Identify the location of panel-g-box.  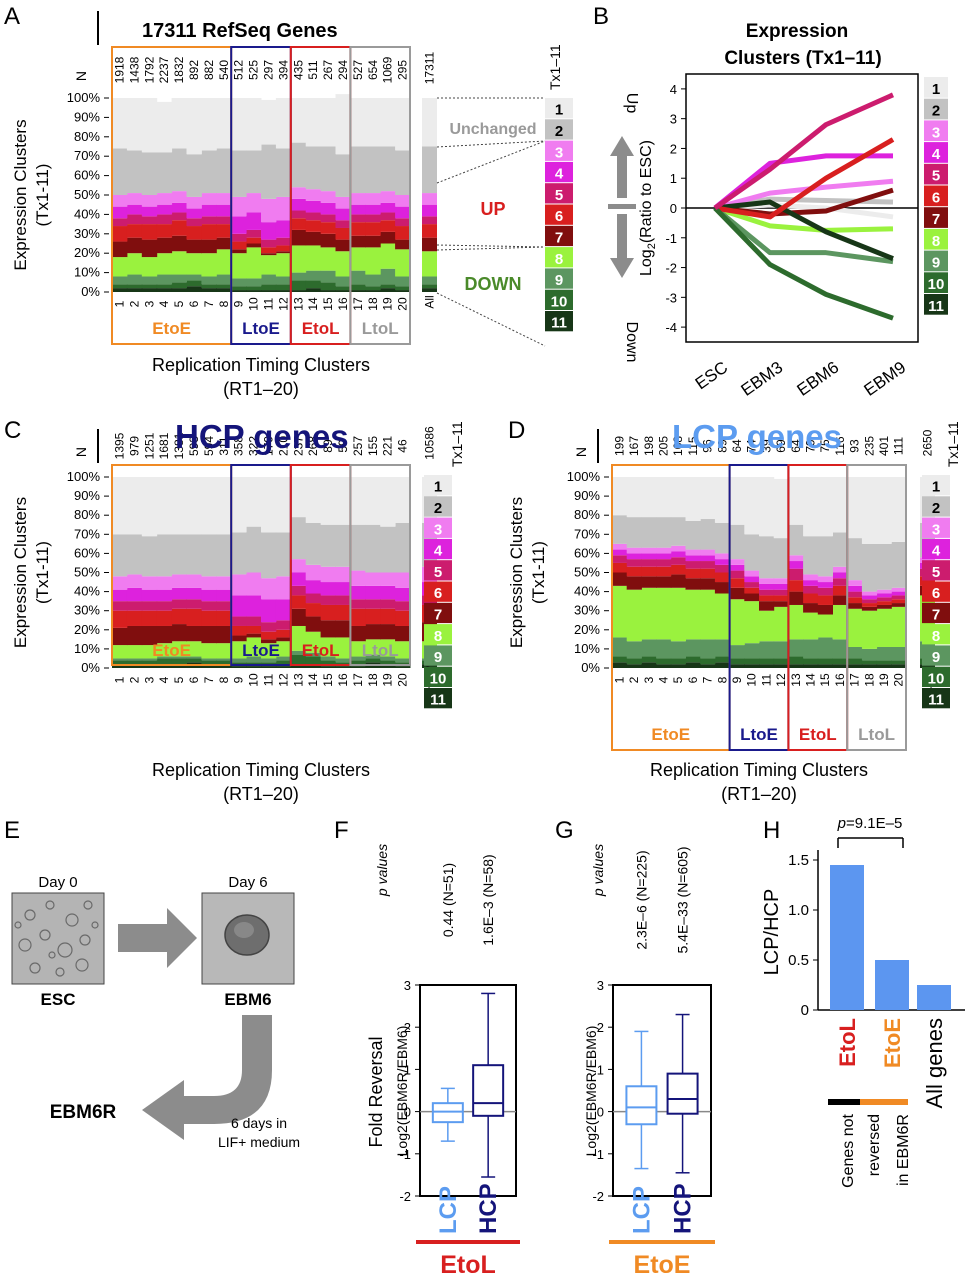
(682, 1093).